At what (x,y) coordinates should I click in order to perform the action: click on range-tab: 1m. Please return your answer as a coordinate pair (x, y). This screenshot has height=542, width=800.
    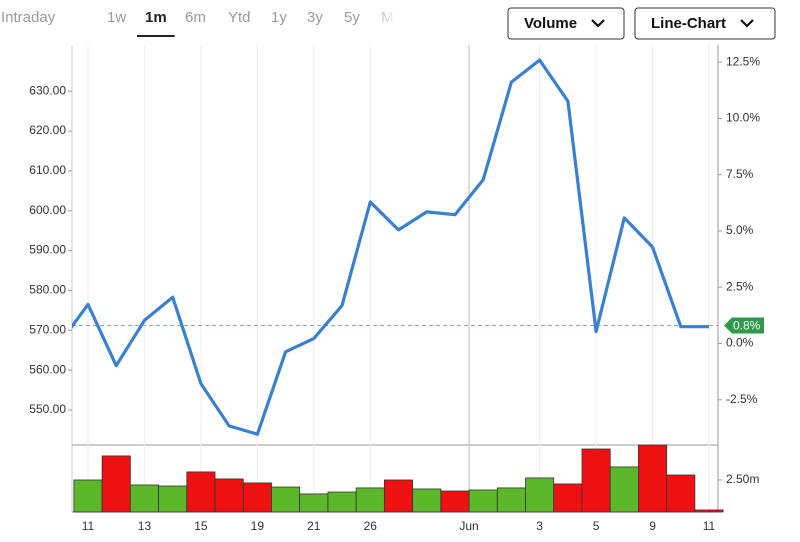
    Looking at the image, I should click on (156, 17).